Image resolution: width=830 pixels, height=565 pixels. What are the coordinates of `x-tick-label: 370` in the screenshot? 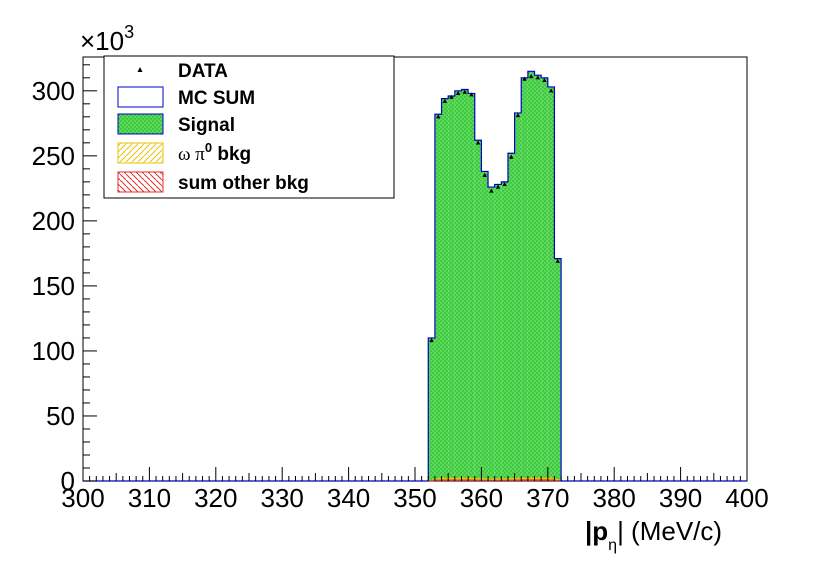 It's located at (547, 498).